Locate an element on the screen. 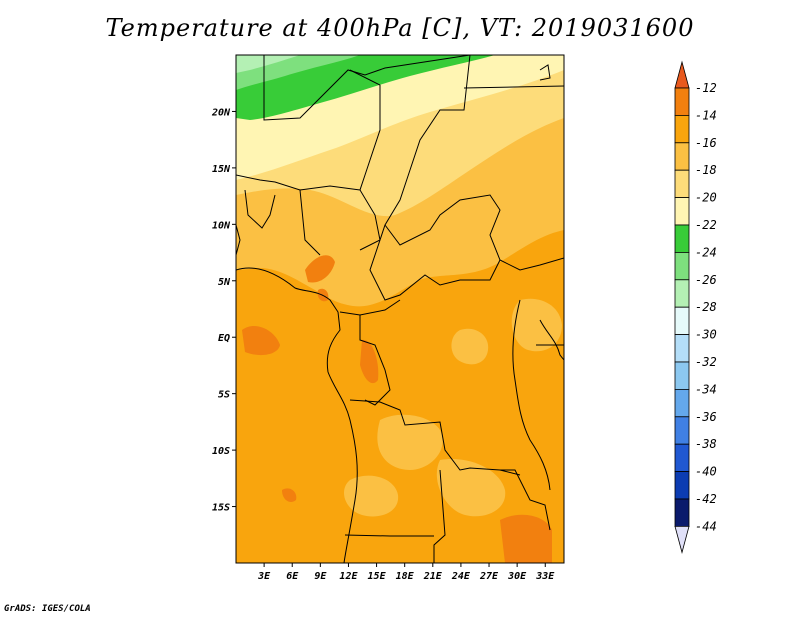 The width and height of the screenshot is (800, 618). colorbar-label: -18 is located at coordinates (706, 170).